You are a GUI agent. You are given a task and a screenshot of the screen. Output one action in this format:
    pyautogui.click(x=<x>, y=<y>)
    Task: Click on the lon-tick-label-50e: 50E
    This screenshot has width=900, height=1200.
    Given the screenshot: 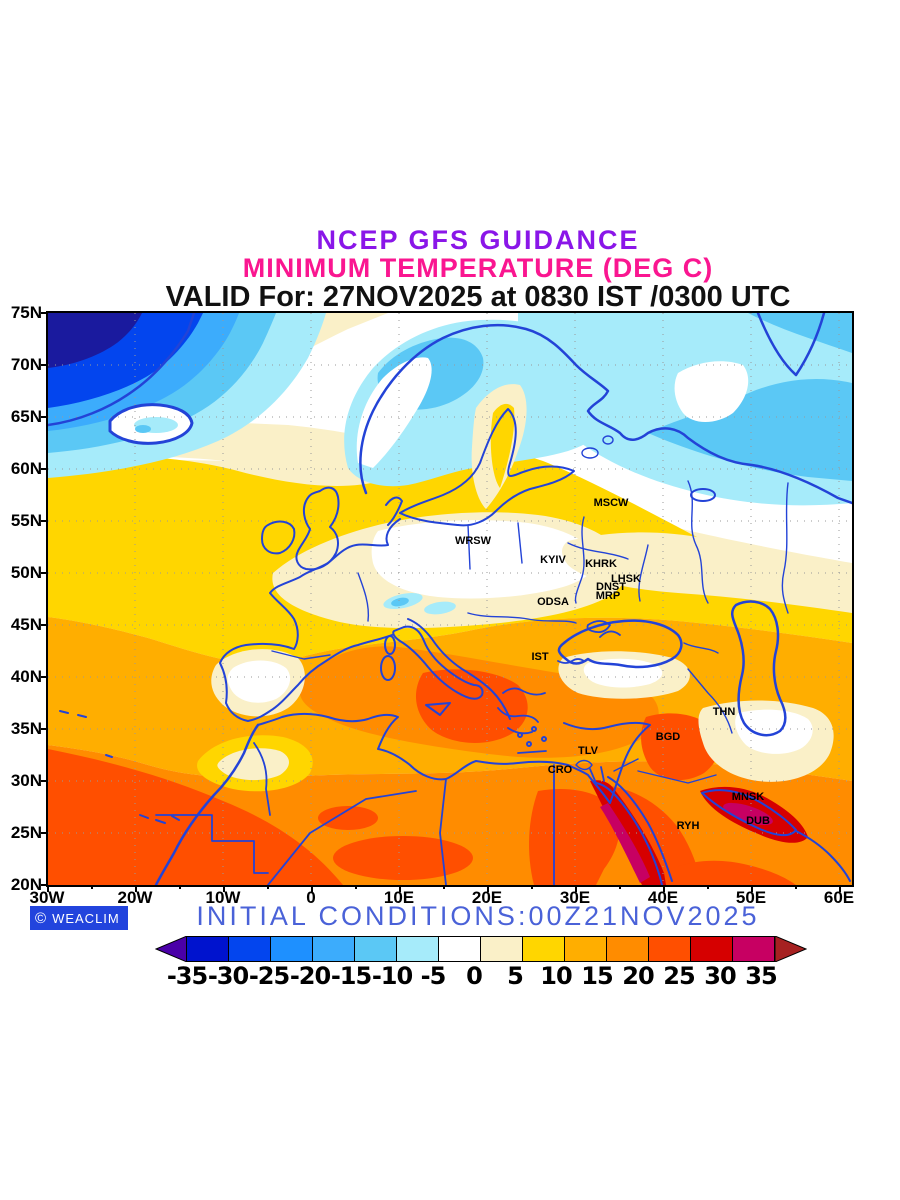 What is the action you would take?
    pyautogui.click(x=751, y=897)
    